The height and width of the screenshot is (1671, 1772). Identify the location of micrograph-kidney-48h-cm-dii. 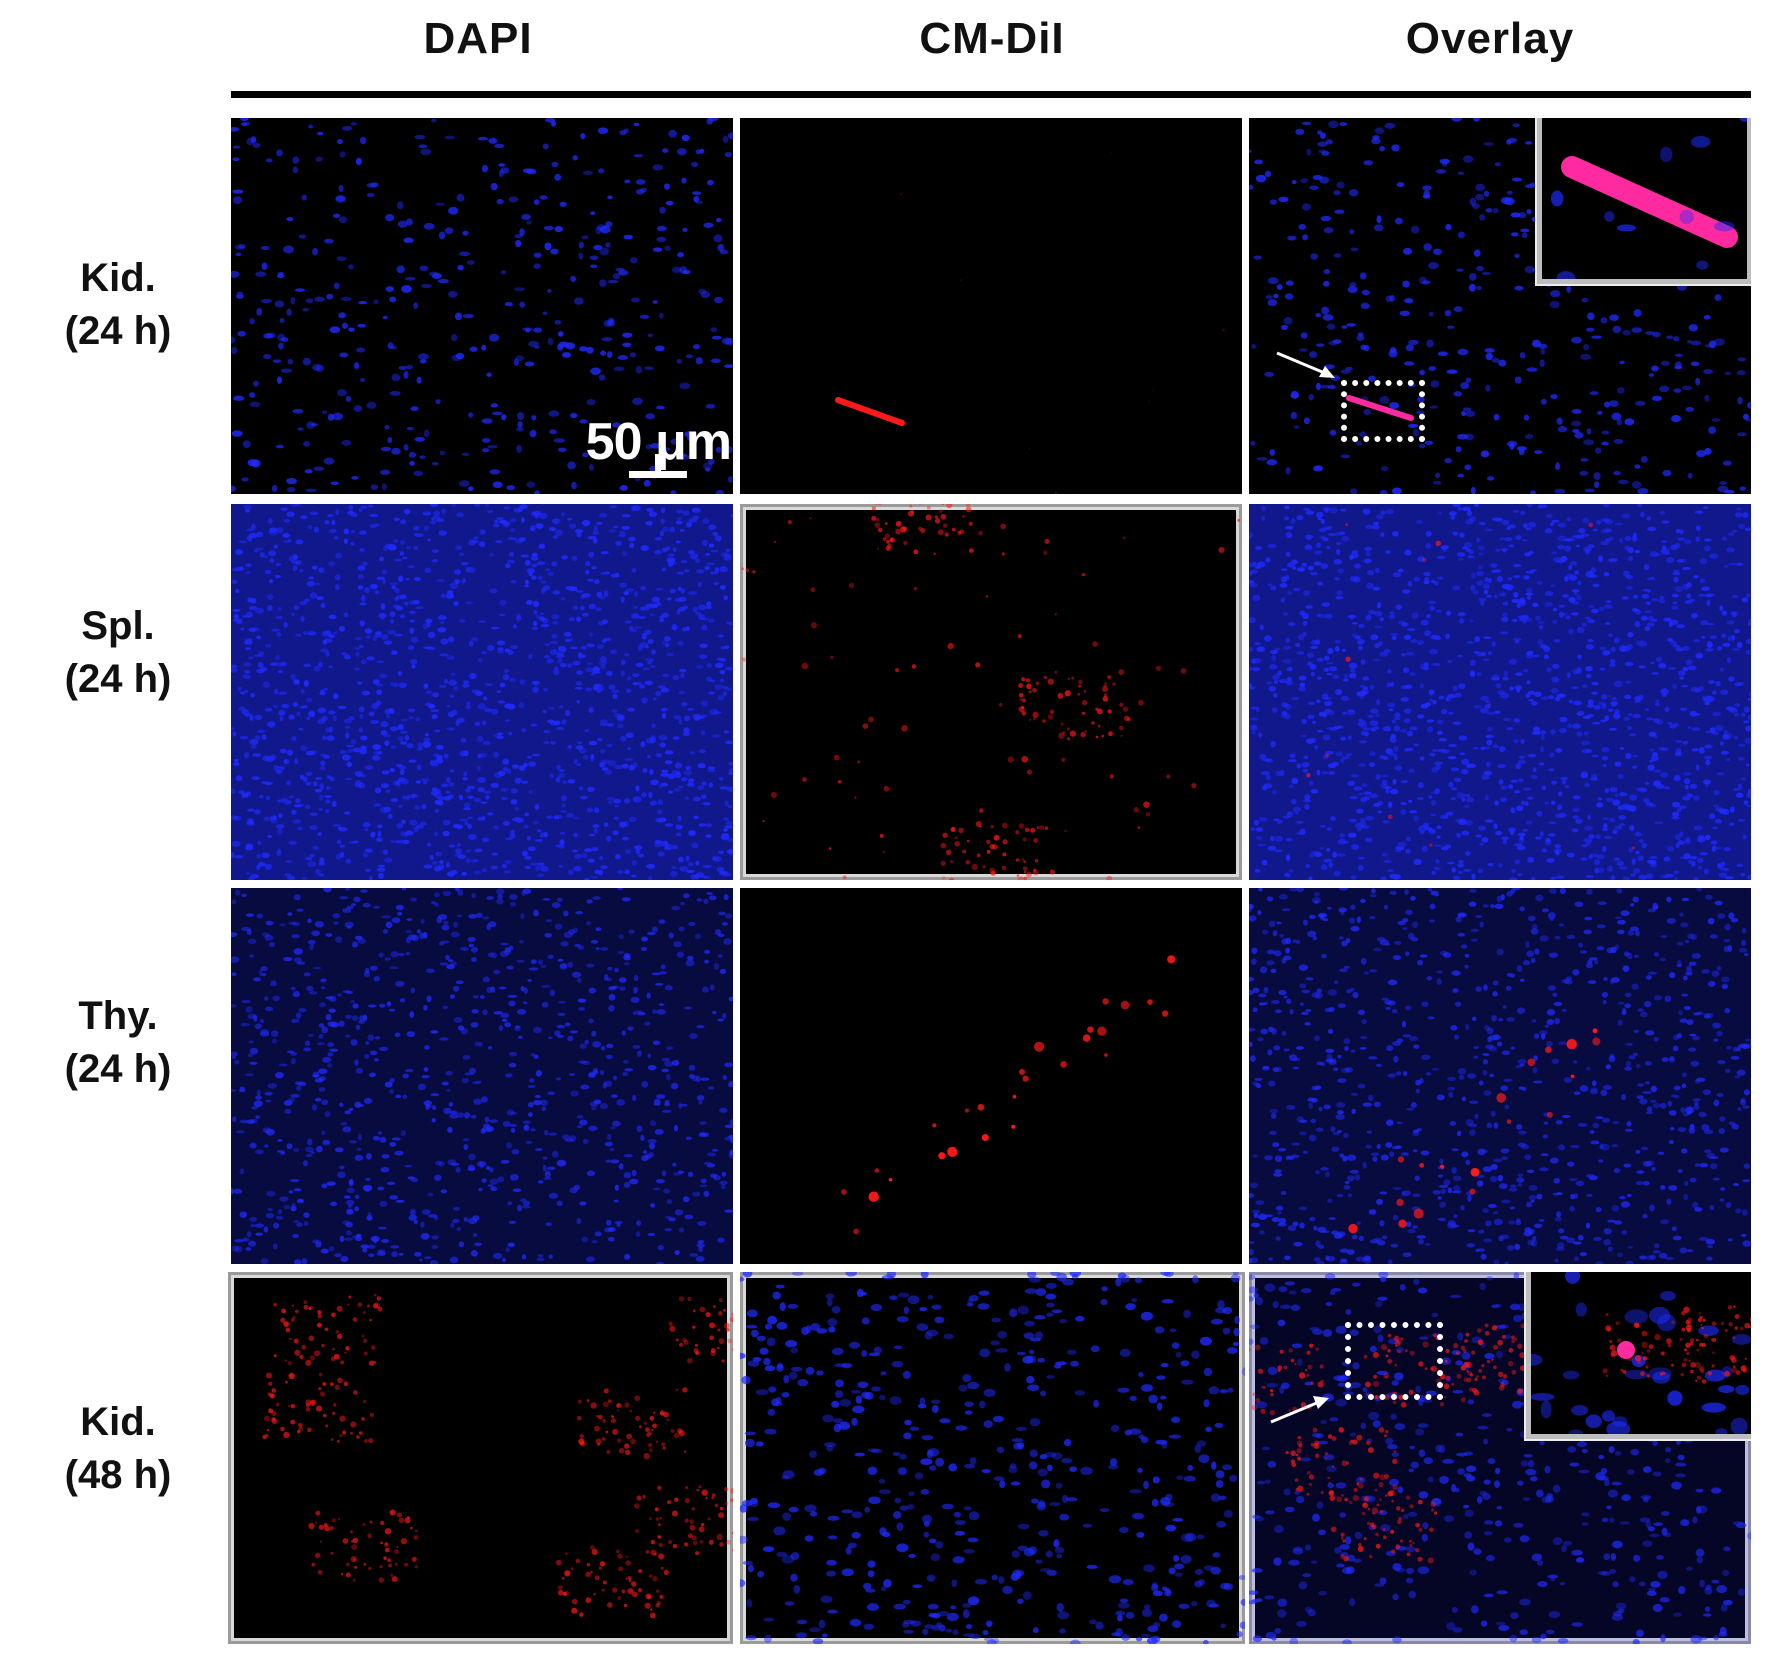
(992, 1458).